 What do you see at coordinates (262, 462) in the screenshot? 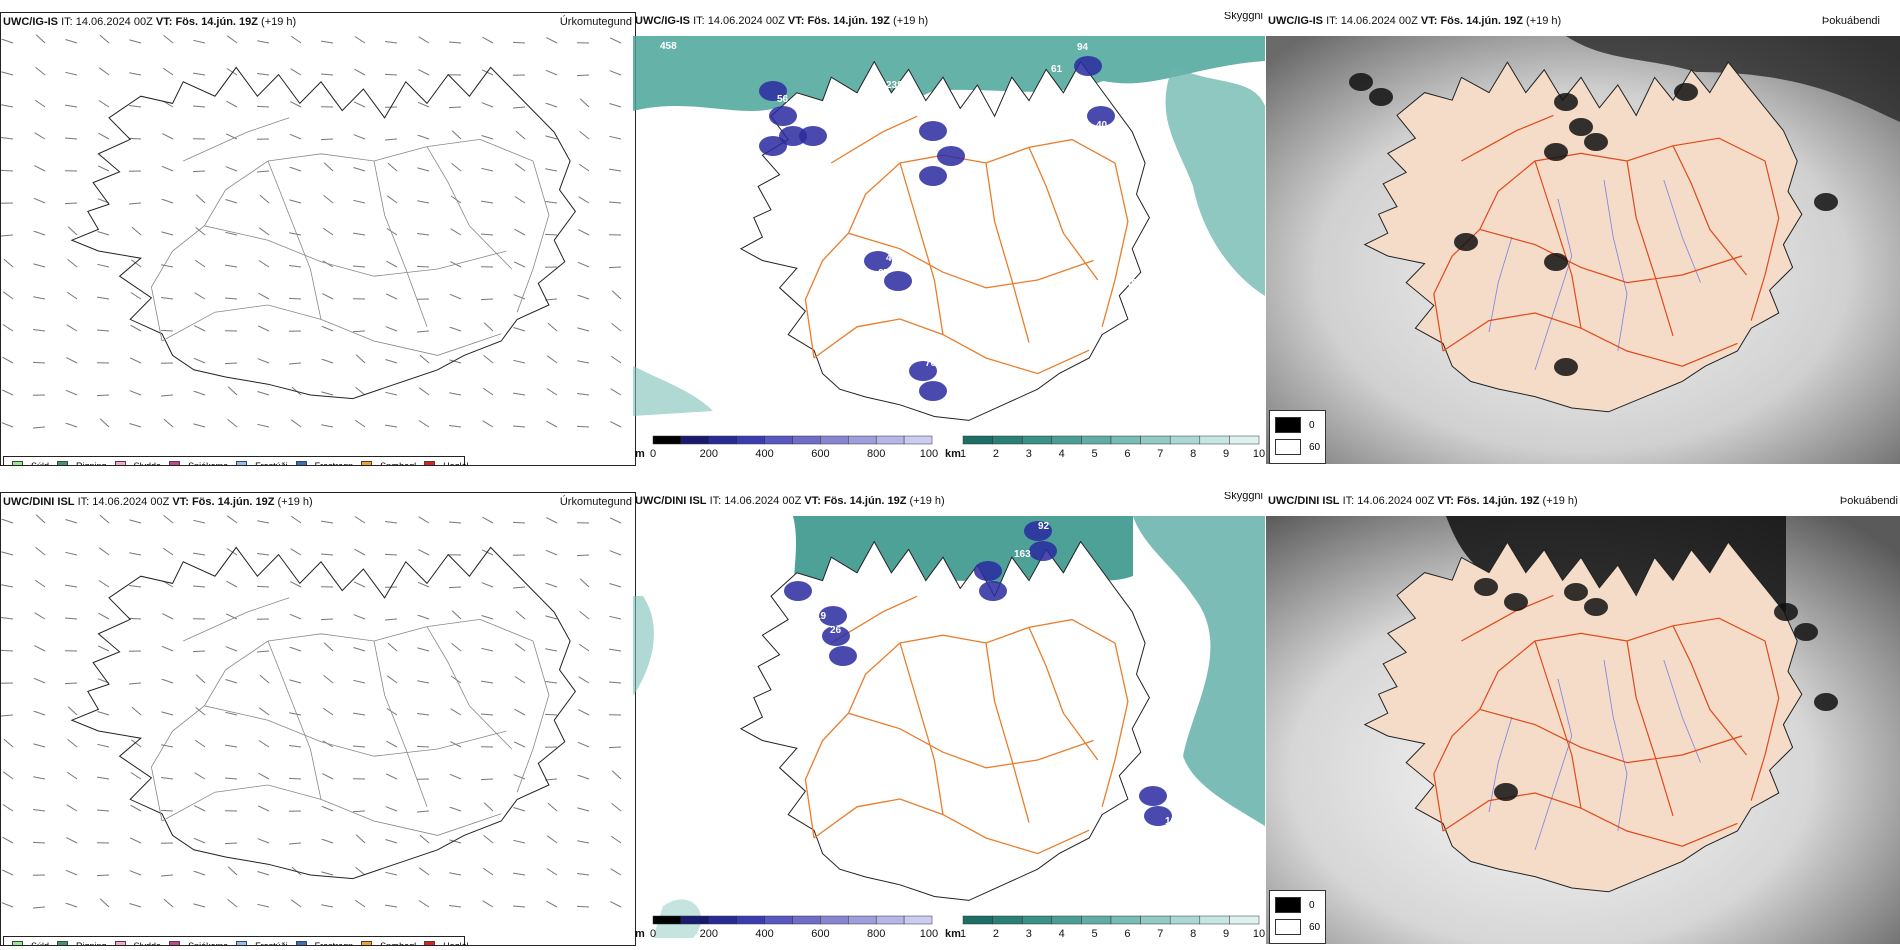
I see `precip-legend-item: Frostúði` at bounding box center [262, 462].